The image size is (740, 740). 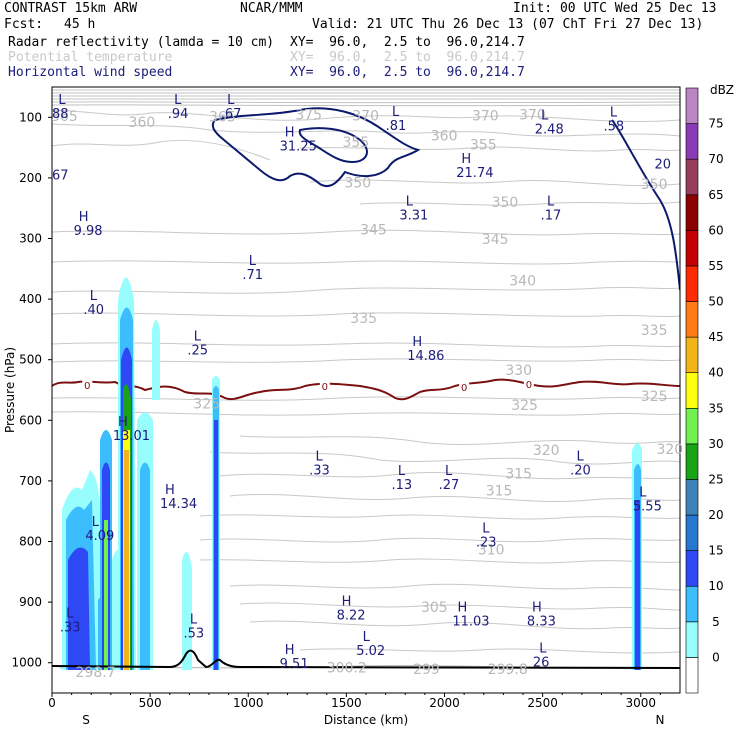 I want to click on colorbar-level-label: 60, so click(x=715, y=230).